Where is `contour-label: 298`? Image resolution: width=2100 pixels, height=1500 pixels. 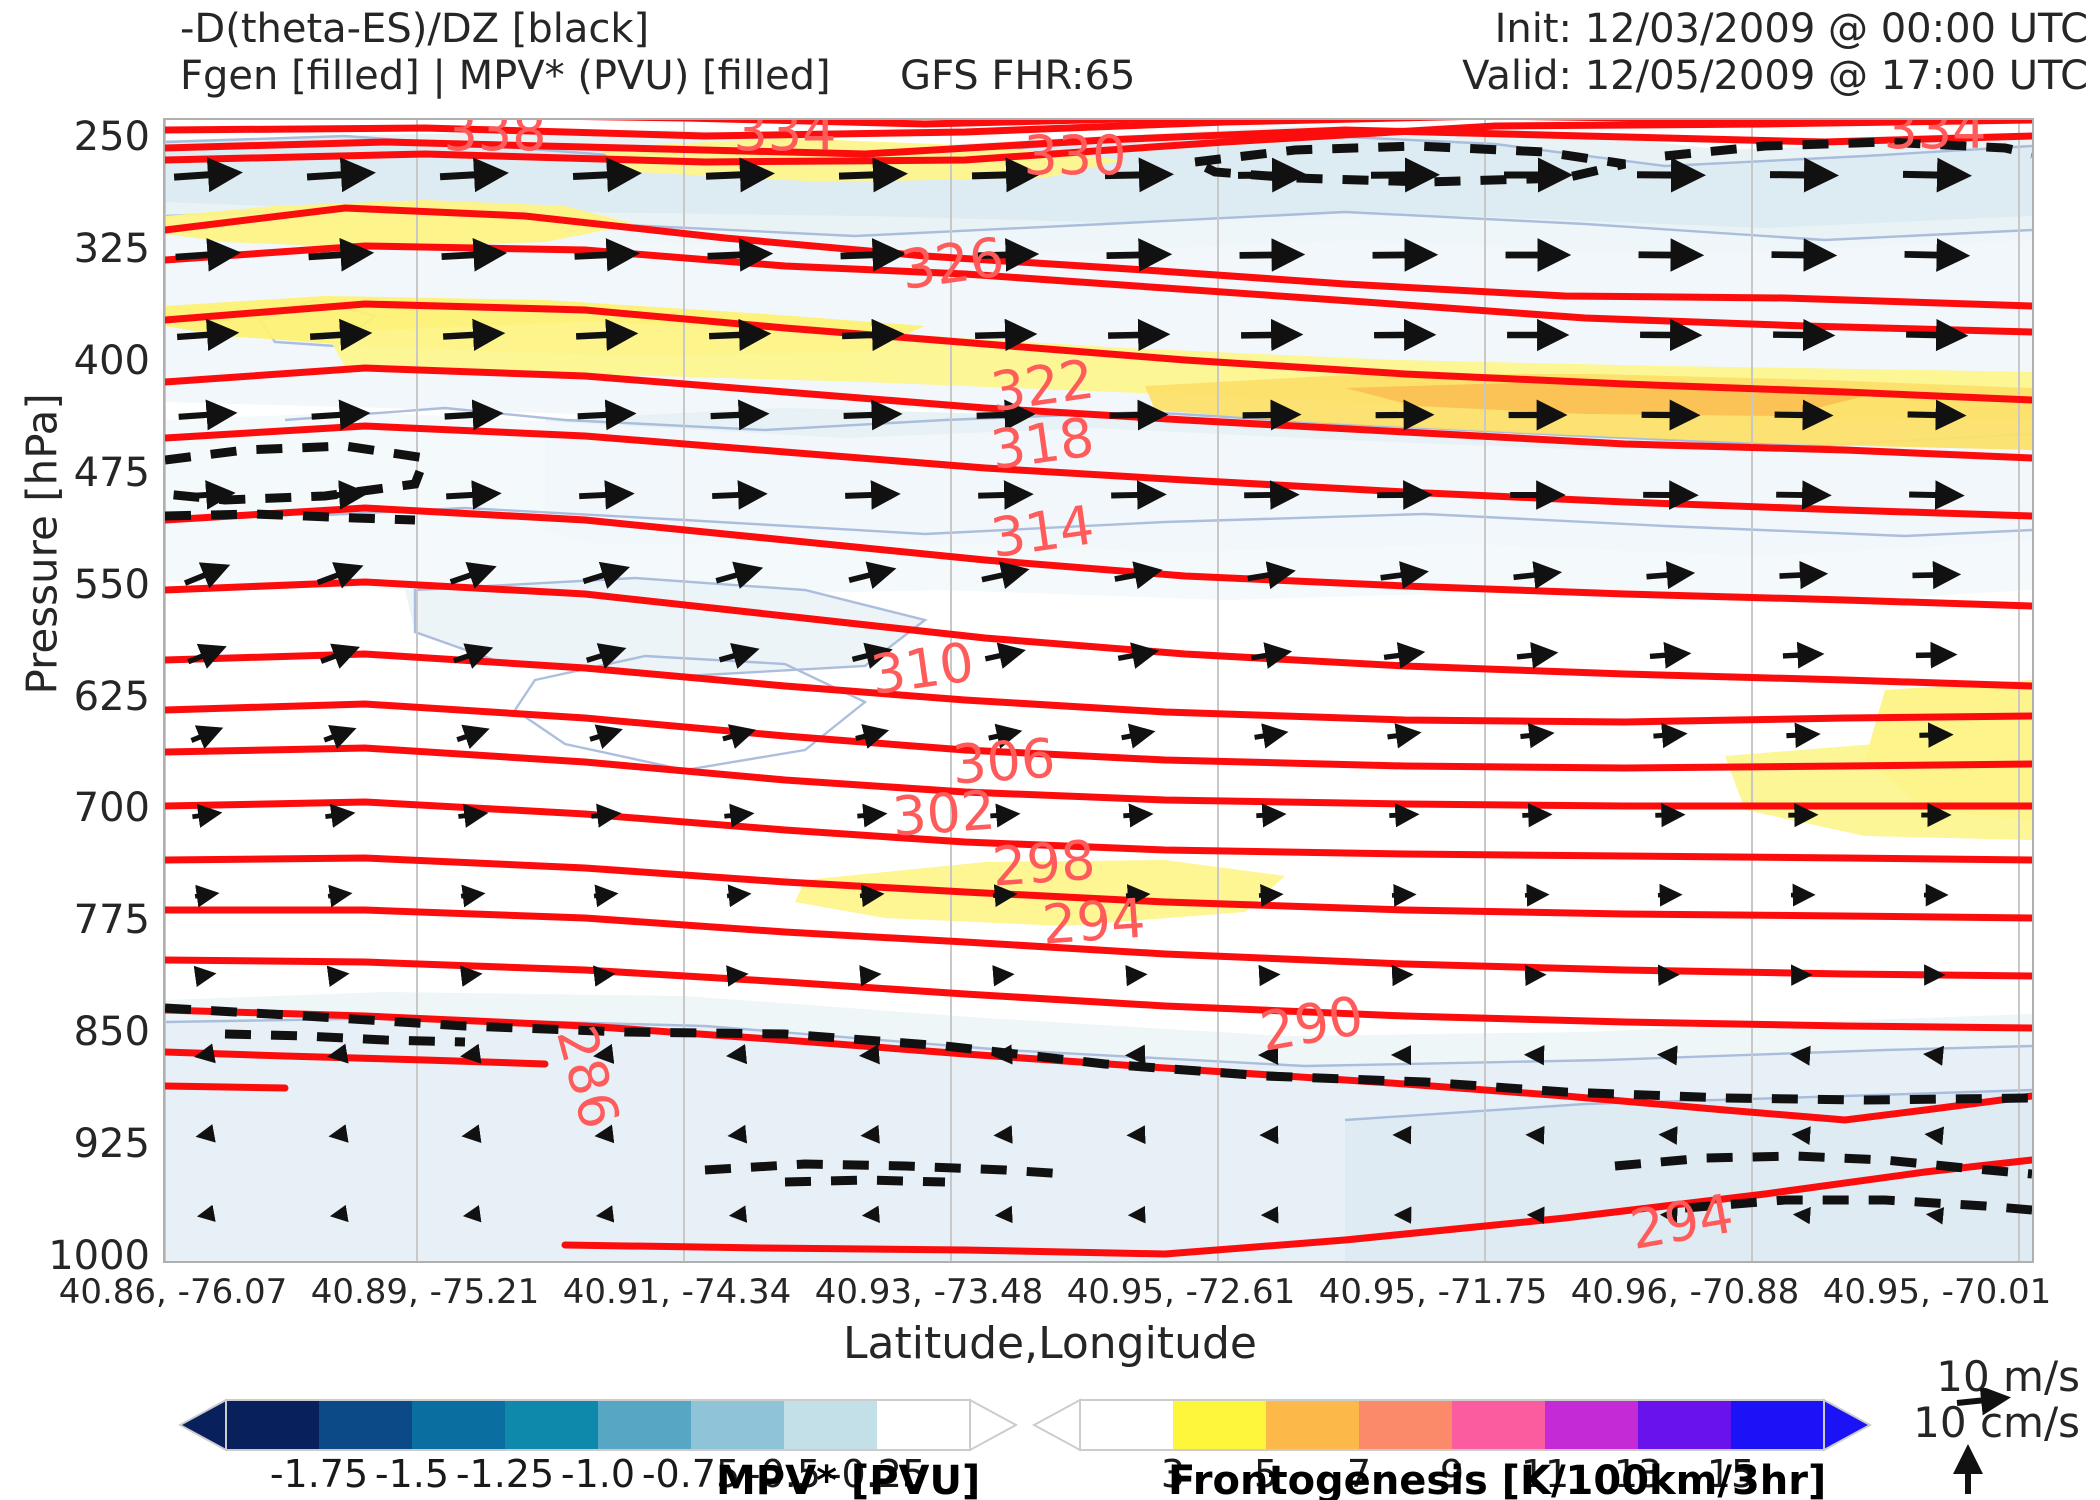 contour-label: 298 is located at coordinates (1043, 864).